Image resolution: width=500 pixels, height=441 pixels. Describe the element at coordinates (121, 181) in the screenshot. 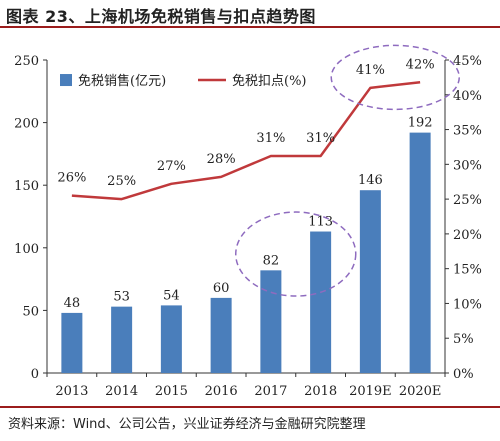

I see `commission-point-label: 25%` at that location.